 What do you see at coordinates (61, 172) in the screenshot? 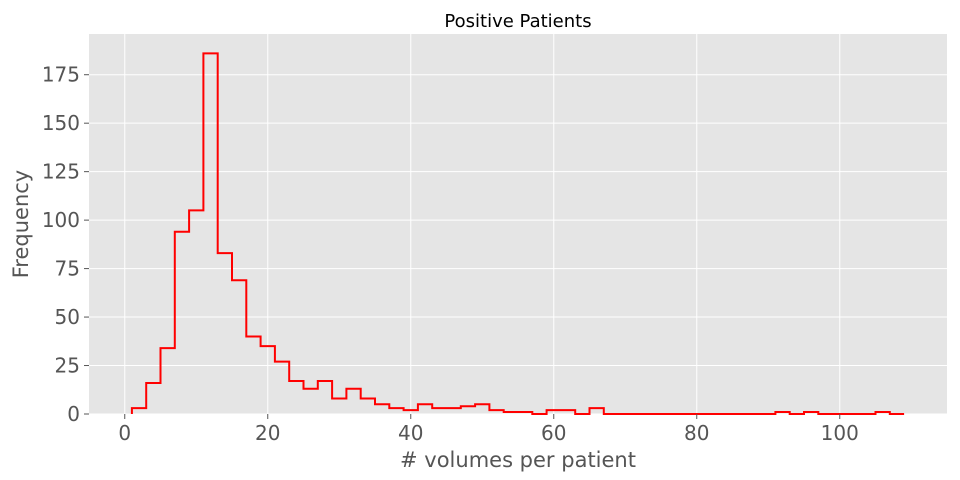
I see `y-tick-label: 125` at bounding box center [61, 172].